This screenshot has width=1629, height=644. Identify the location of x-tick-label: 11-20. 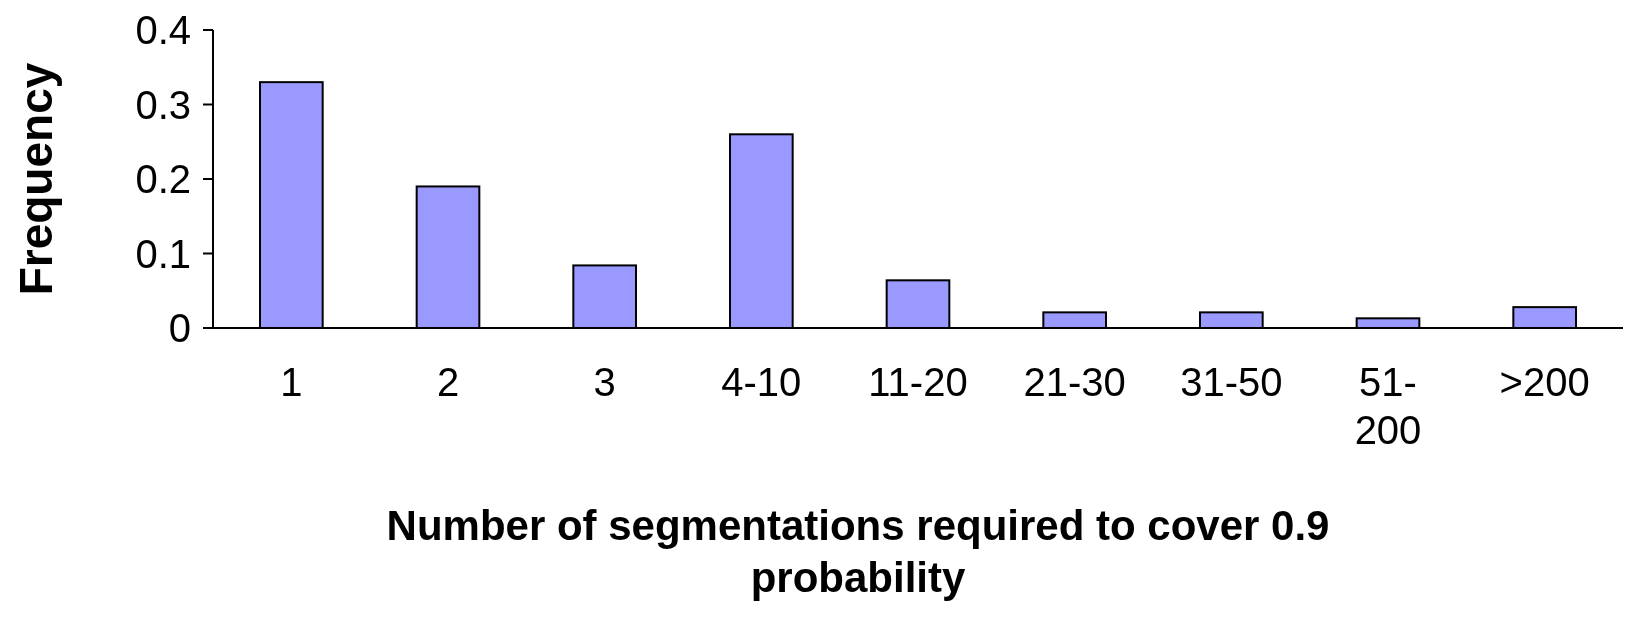
(918, 382).